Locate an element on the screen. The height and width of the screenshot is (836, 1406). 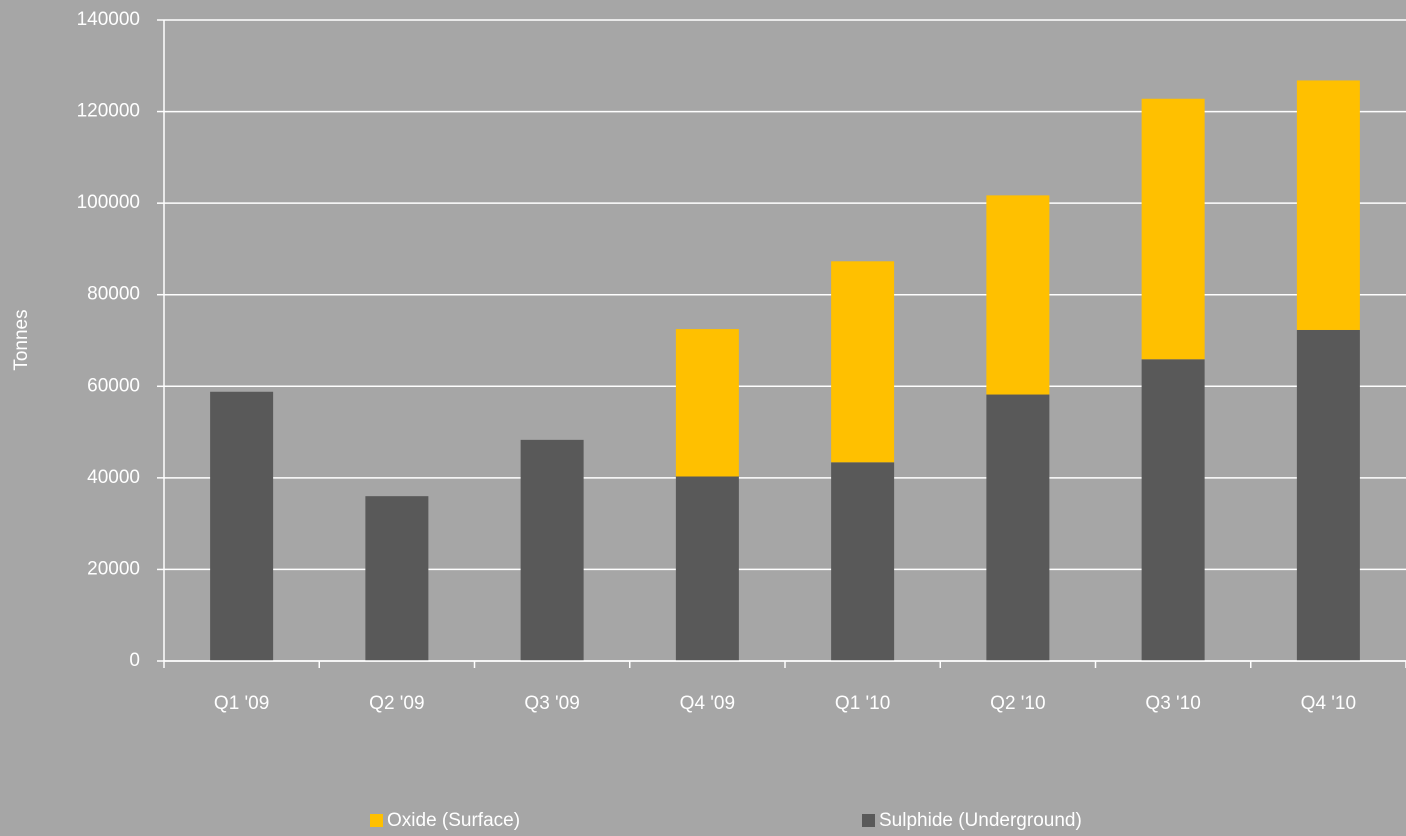
x-tick-label: Q2 '09 is located at coordinates (396, 703).